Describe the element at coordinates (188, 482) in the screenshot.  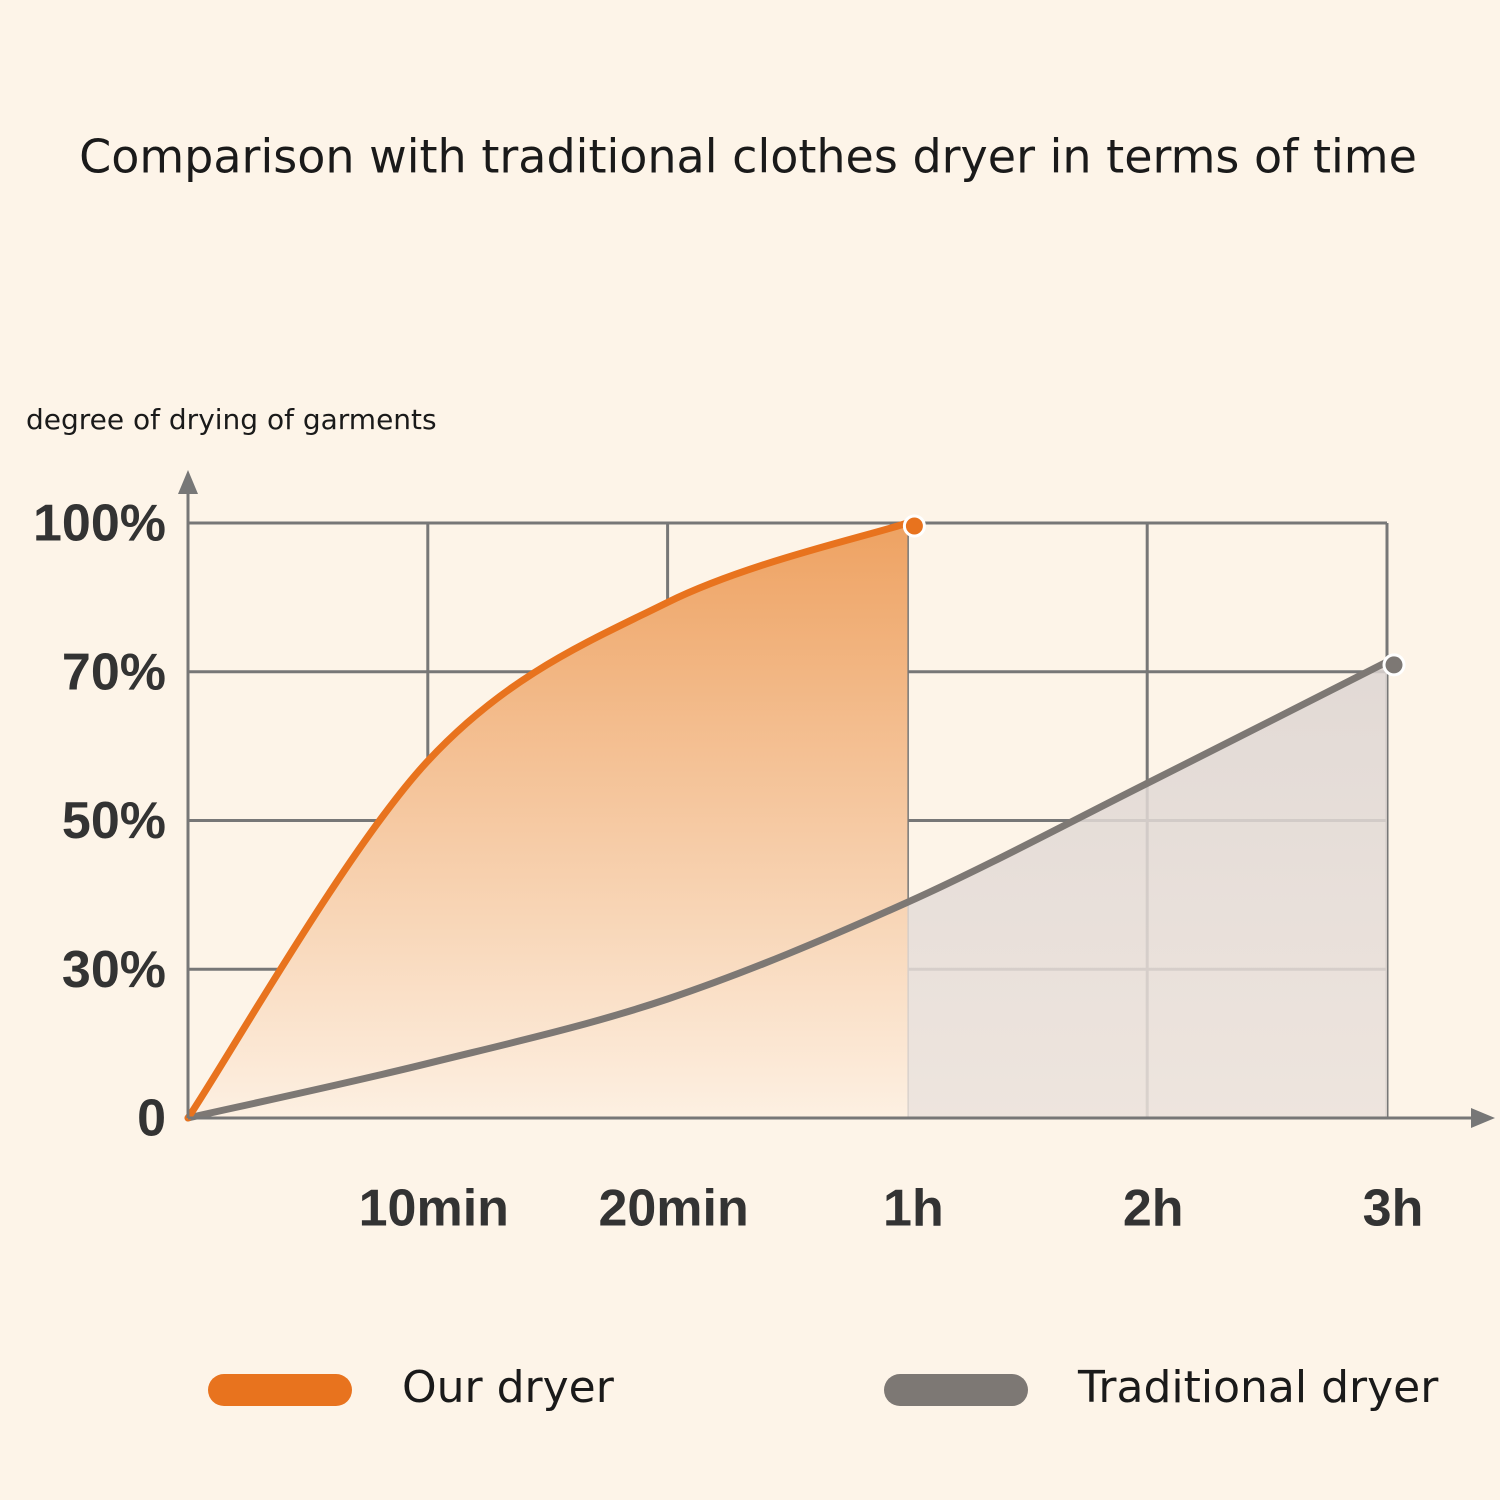
I see `y-arrow` at that location.